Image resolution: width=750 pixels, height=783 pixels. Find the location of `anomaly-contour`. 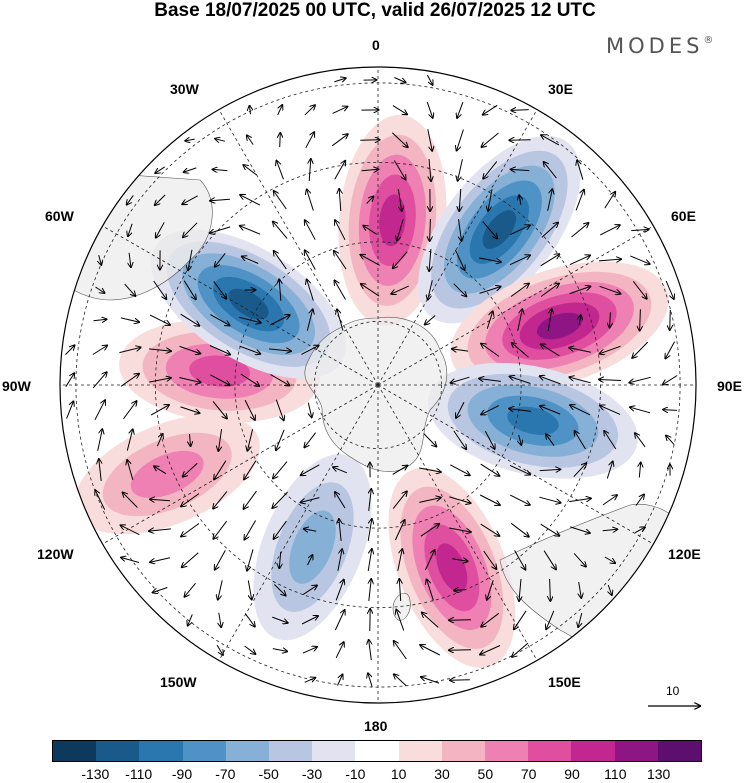

anomaly-contour is located at coordinates (533, 420).